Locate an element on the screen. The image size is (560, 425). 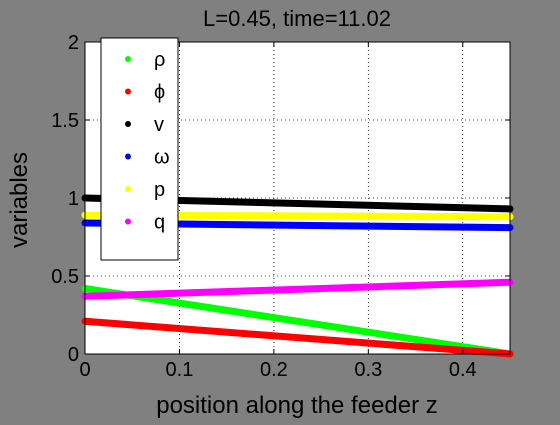
x-tick-label: 0.2 is located at coordinates (274, 370).